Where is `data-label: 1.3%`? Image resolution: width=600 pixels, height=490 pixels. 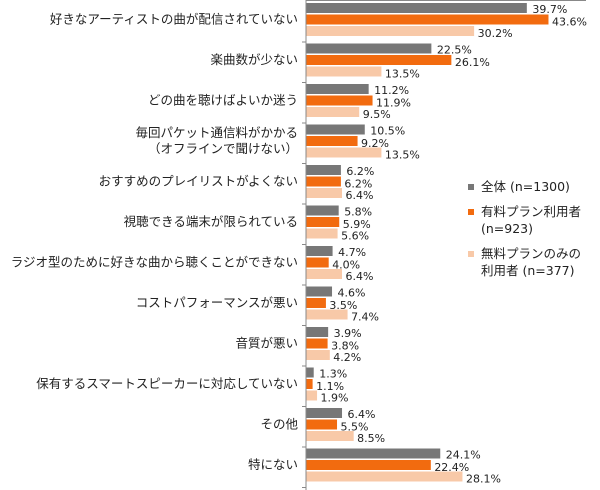
data-label: 1.3% is located at coordinates (333, 374).